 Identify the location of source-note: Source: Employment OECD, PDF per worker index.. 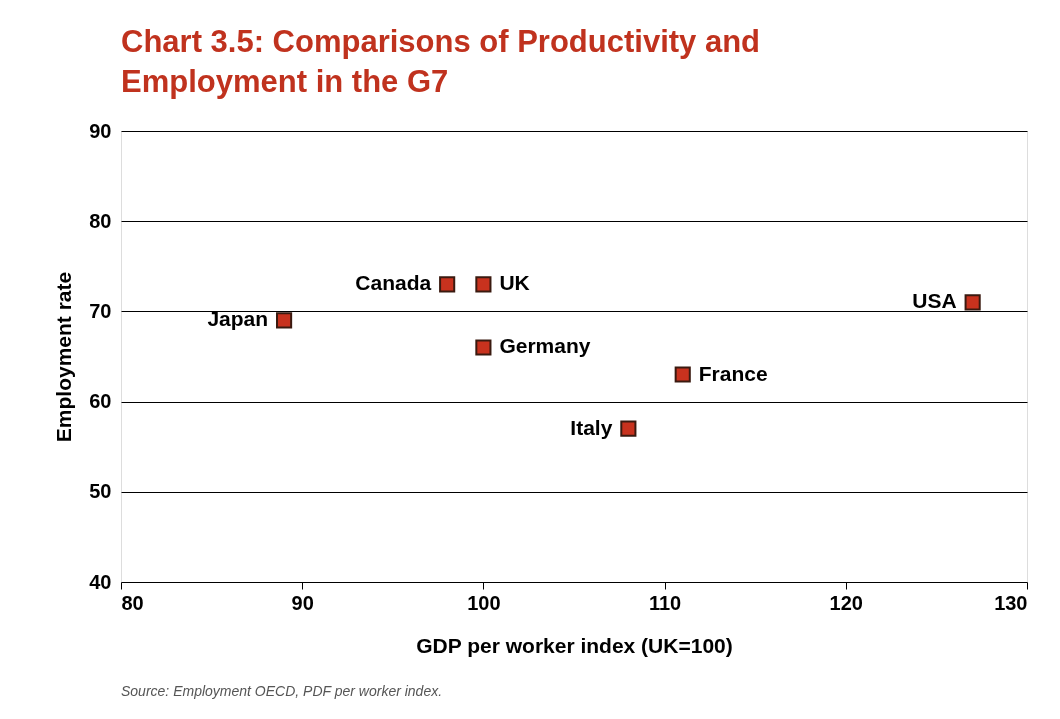
(282, 691).